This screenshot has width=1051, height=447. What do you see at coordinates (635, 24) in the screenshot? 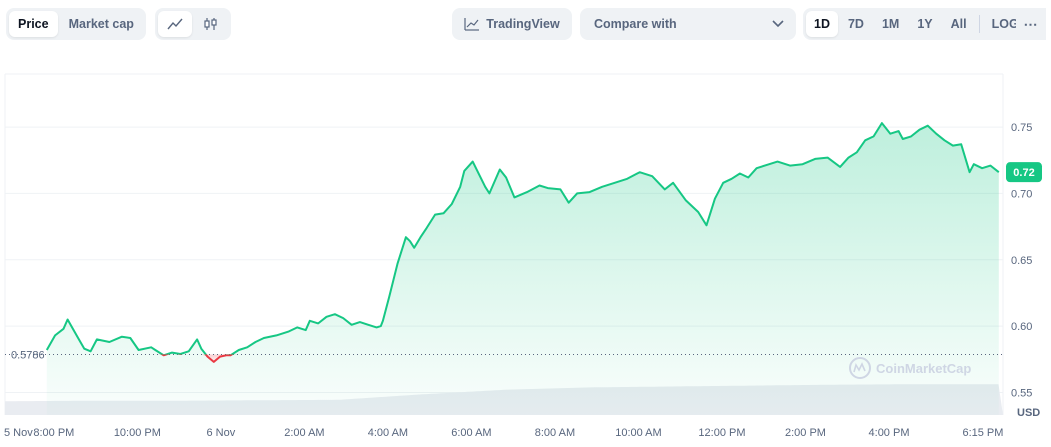
I see `compare-with-label: Compare with` at bounding box center [635, 24].